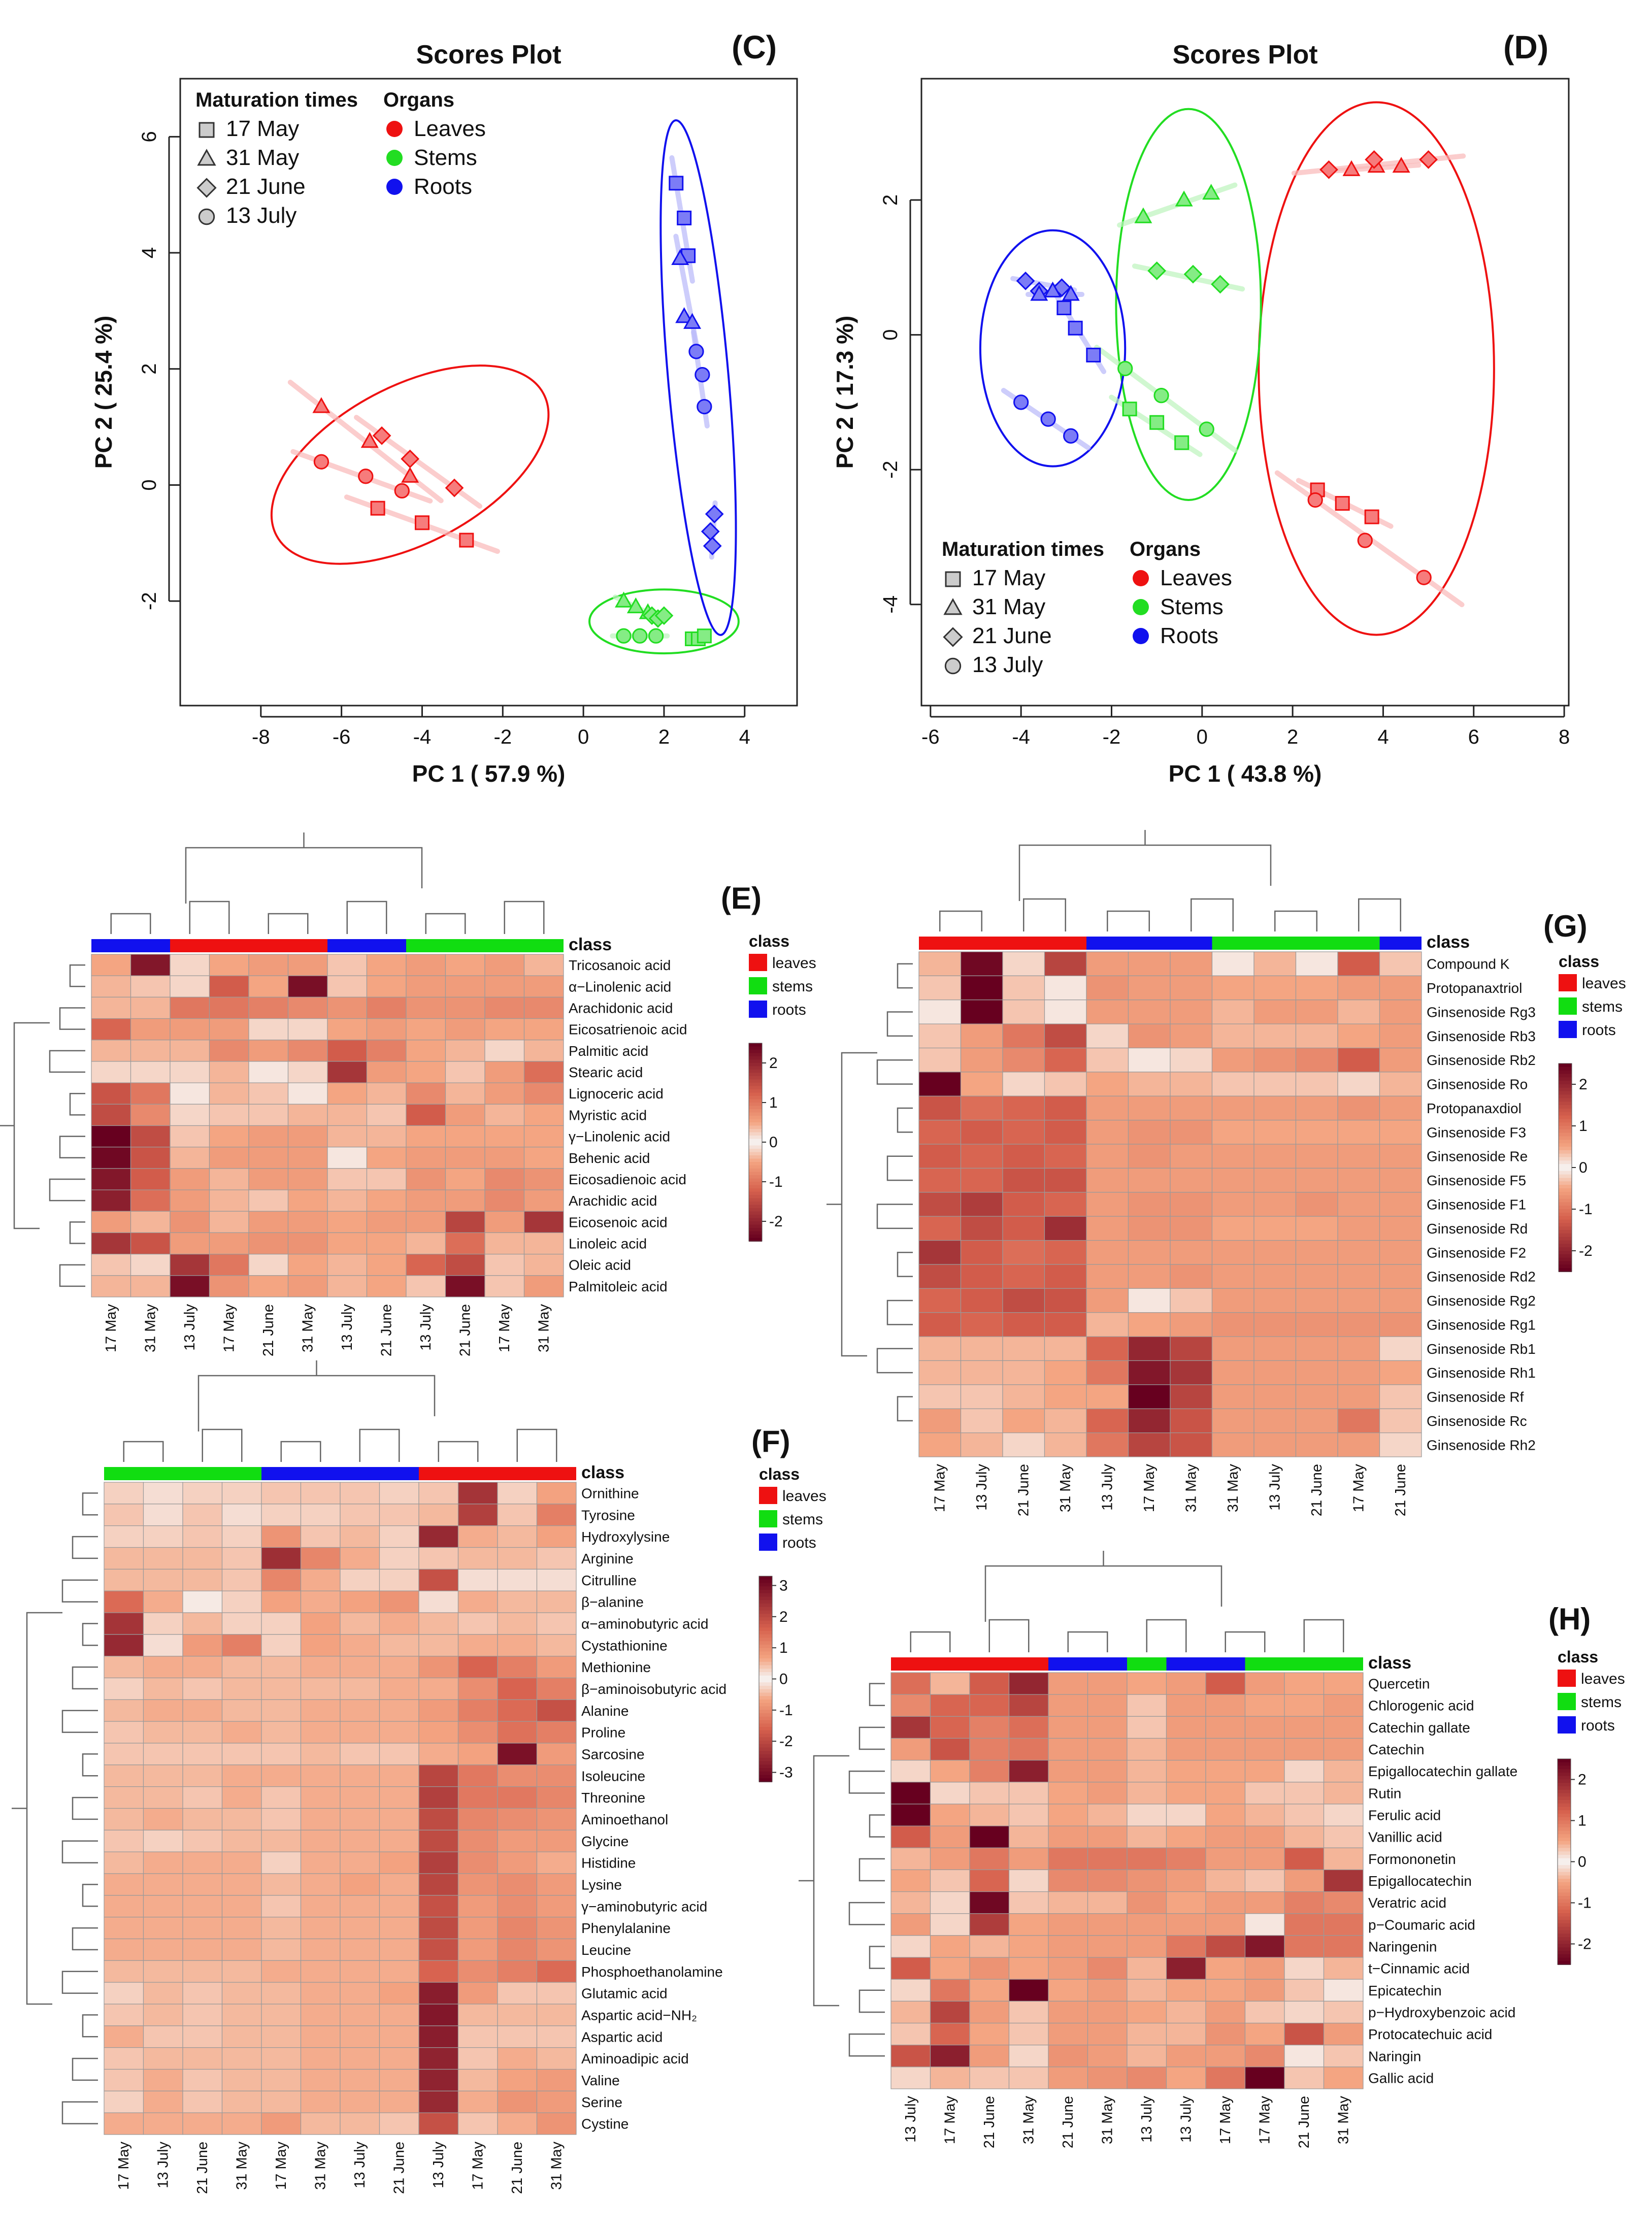  What do you see at coordinates (1147, 2119) in the screenshot?
I see `column-label: 13 July` at bounding box center [1147, 2119].